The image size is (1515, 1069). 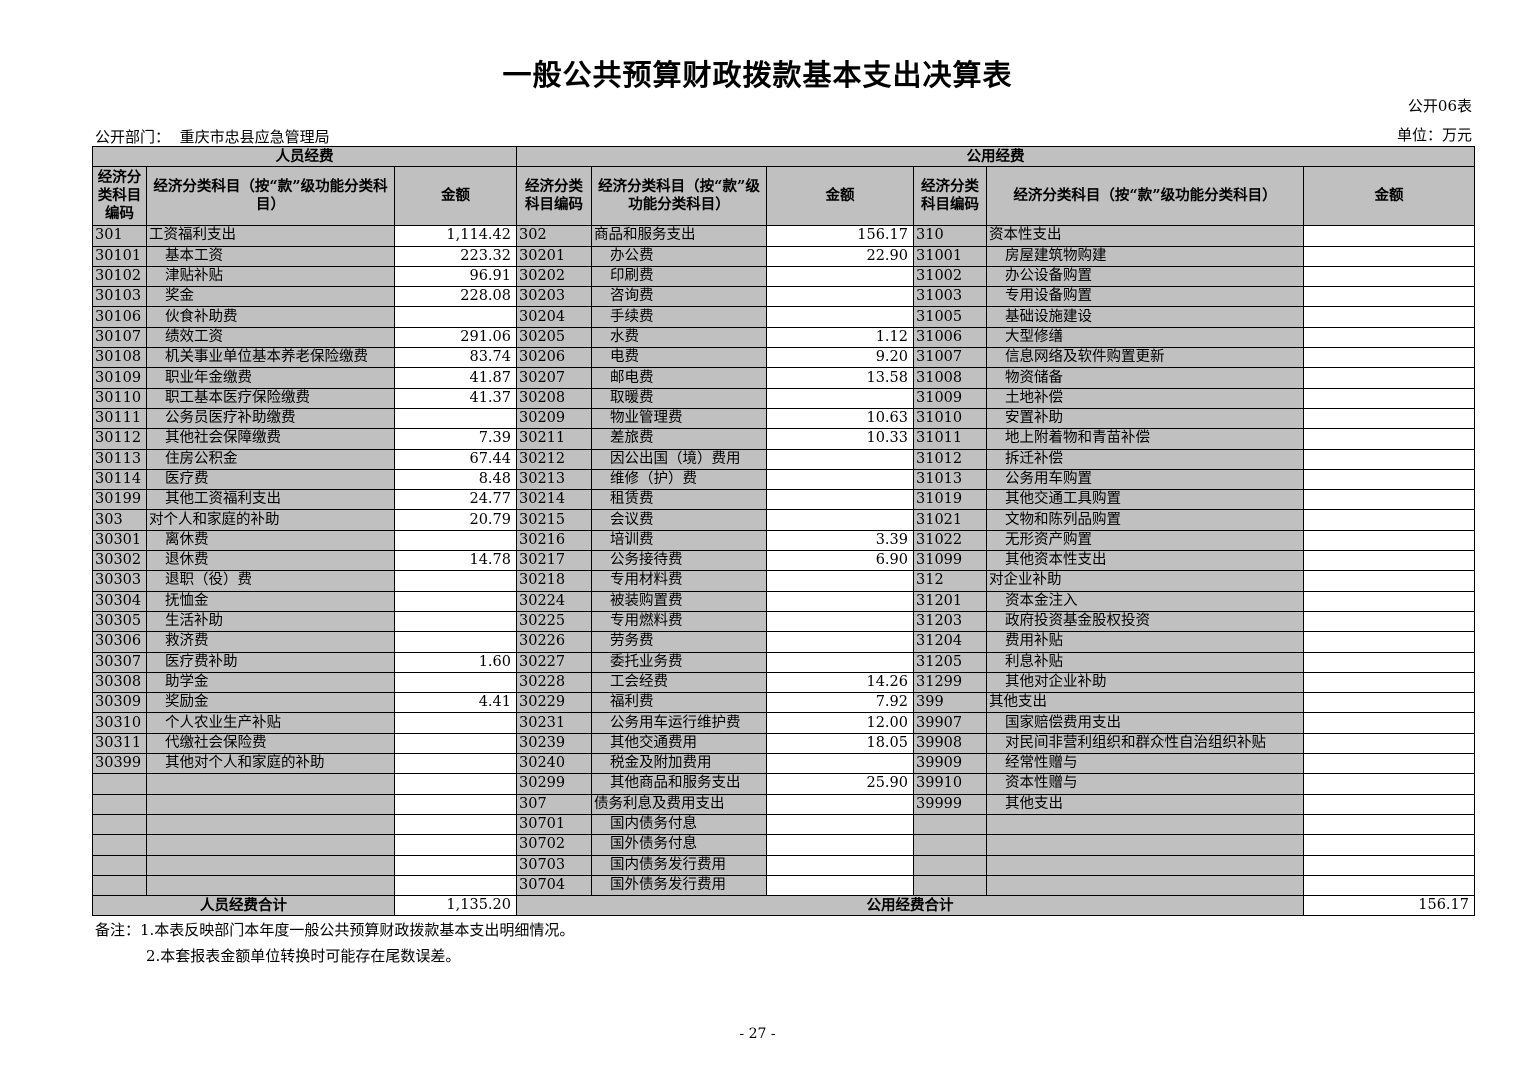 What do you see at coordinates (270, 398) in the screenshot?
I see `item-name: 职工基本医疗保险缴费` at bounding box center [270, 398].